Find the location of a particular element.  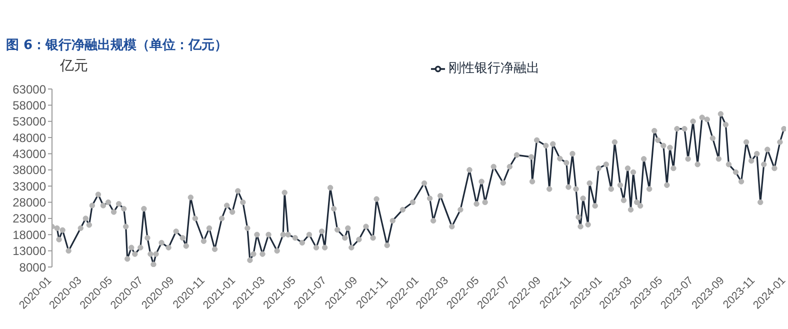

y-axis-title: 亿元 is located at coordinates (74, 66).